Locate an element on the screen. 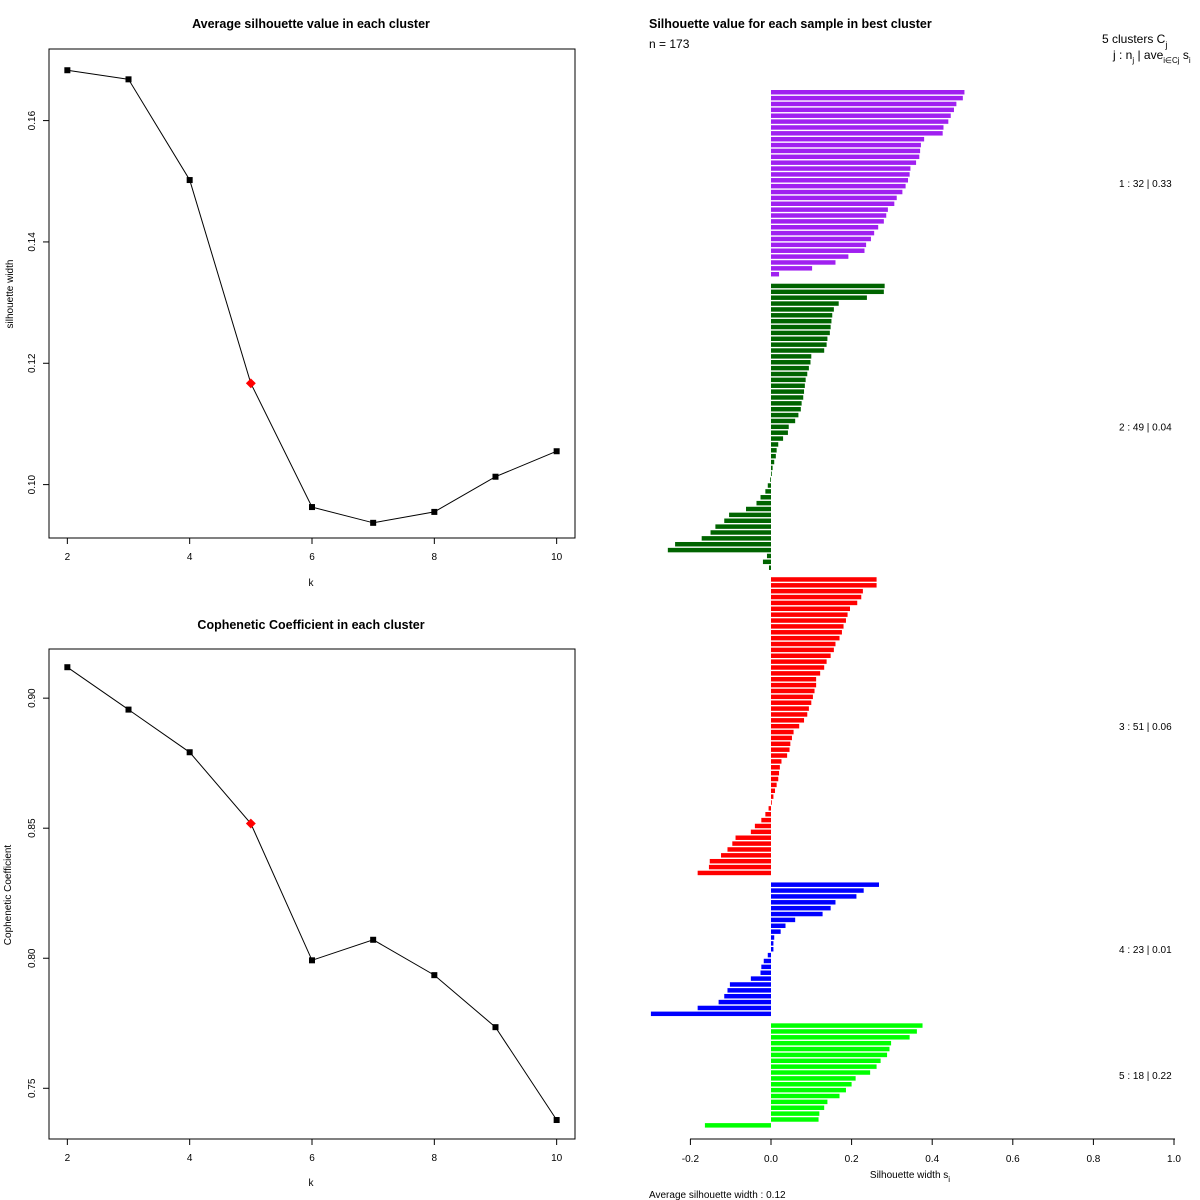 Image resolution: width=1200 pixels, height=1200 pixels. columns-header-sub-set: i∈Cj is located at coordinates (1171, 60).